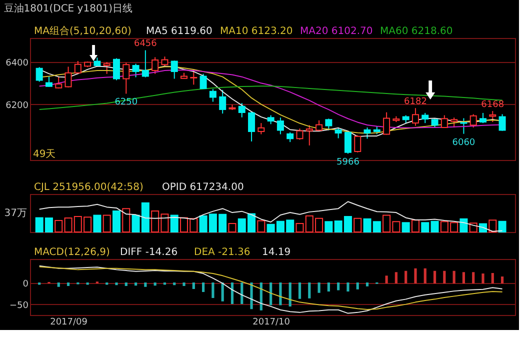  I want to click on annotation: 6182, so click(415, 102).